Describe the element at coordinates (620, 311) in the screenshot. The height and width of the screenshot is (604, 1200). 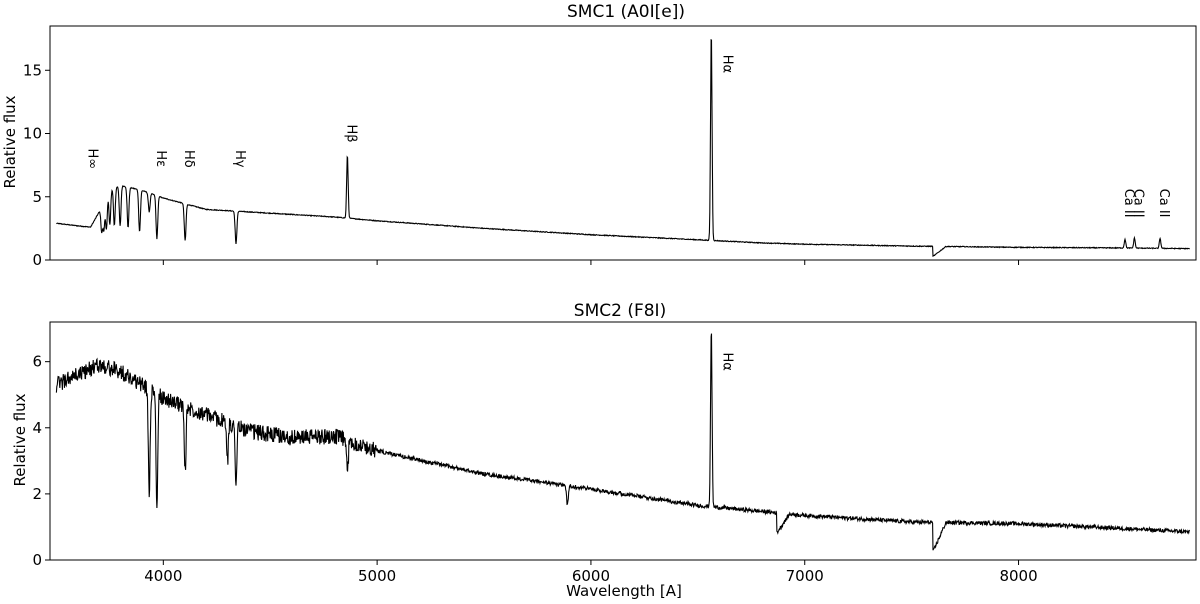
I see `chart-title: SMC2 (F8I)` at that location.